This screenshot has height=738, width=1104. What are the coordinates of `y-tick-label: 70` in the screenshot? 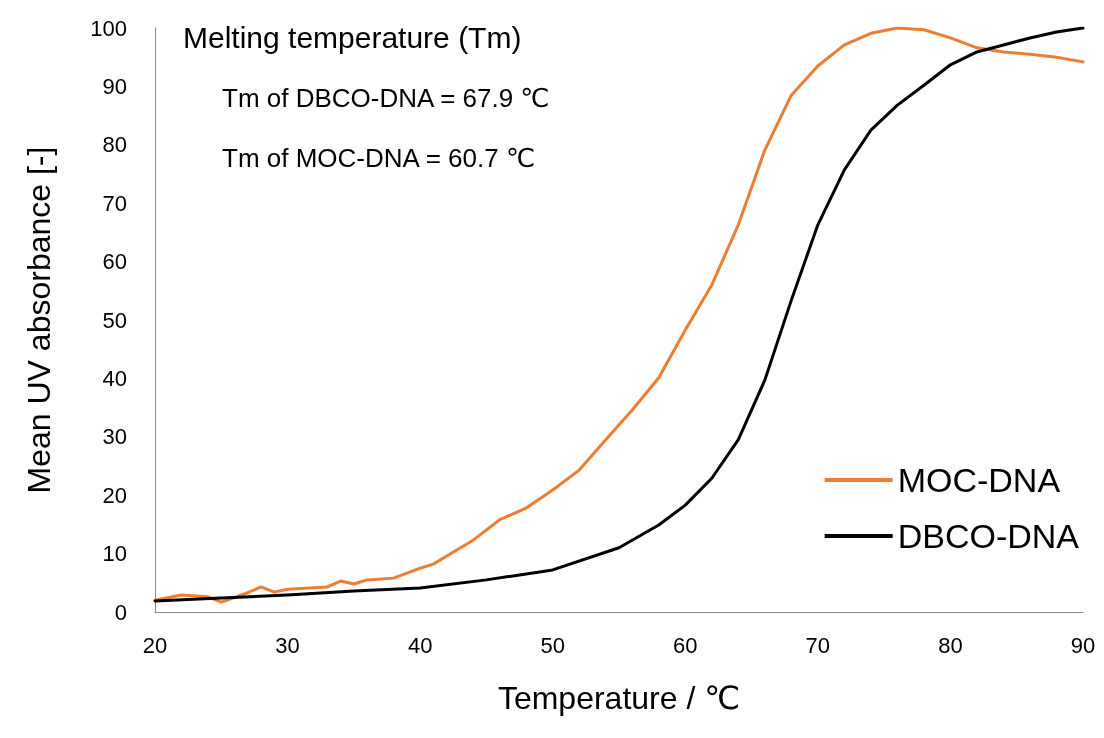 It's located at (114, 203).